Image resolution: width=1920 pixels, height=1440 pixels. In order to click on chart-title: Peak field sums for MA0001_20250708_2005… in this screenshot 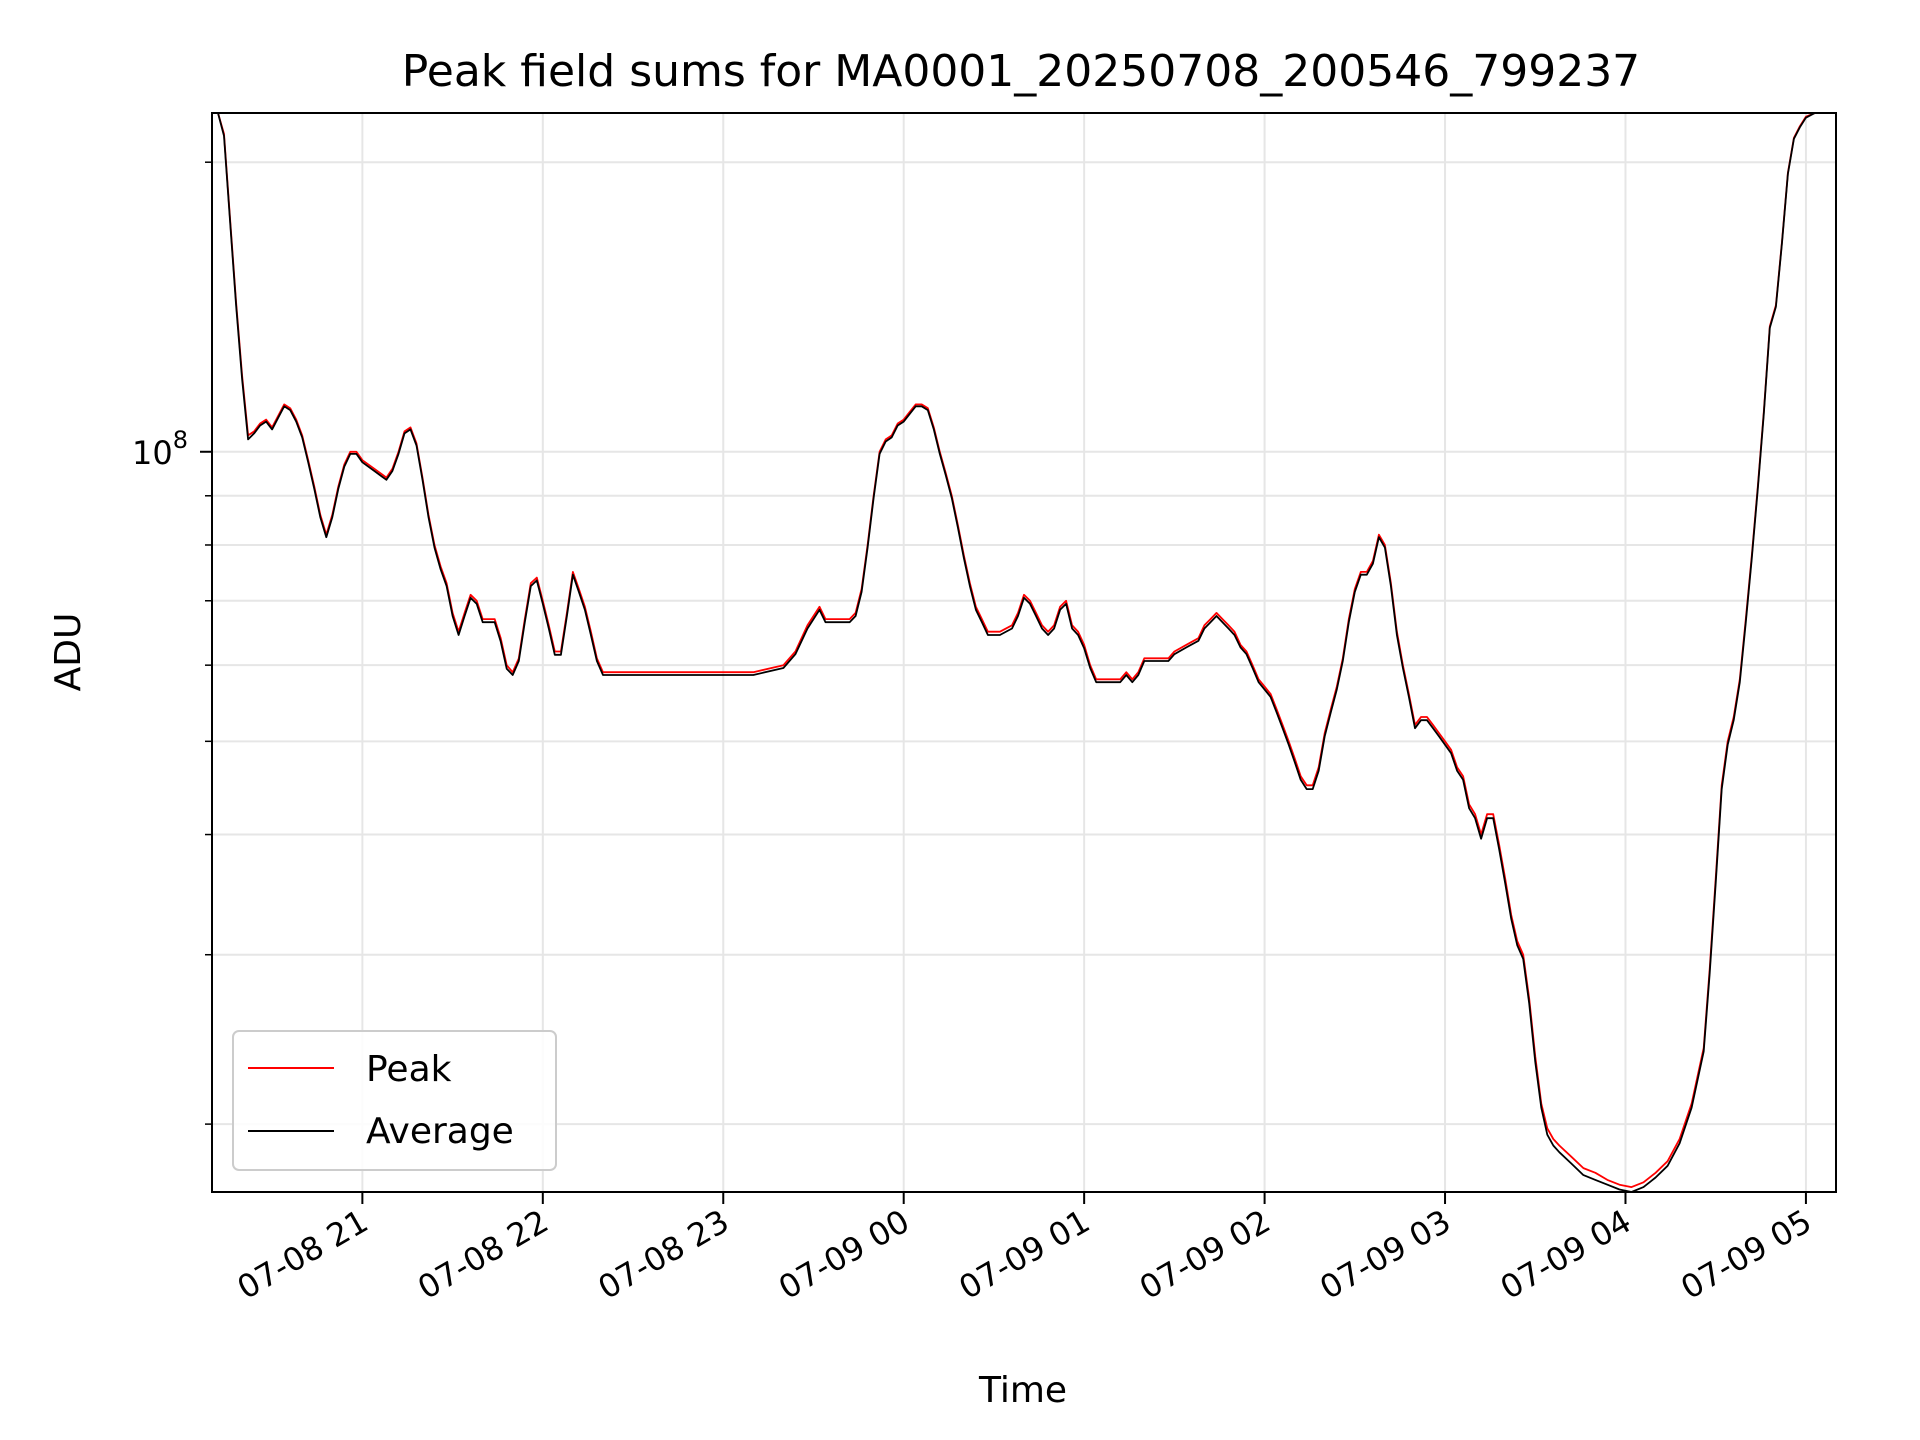, I will do `click(1021, 71)`.